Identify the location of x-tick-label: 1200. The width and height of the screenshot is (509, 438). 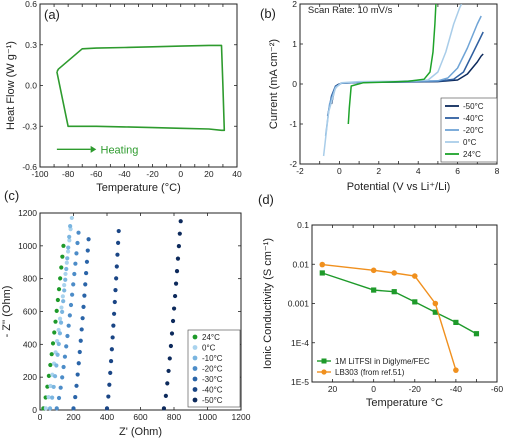
(241, 417).